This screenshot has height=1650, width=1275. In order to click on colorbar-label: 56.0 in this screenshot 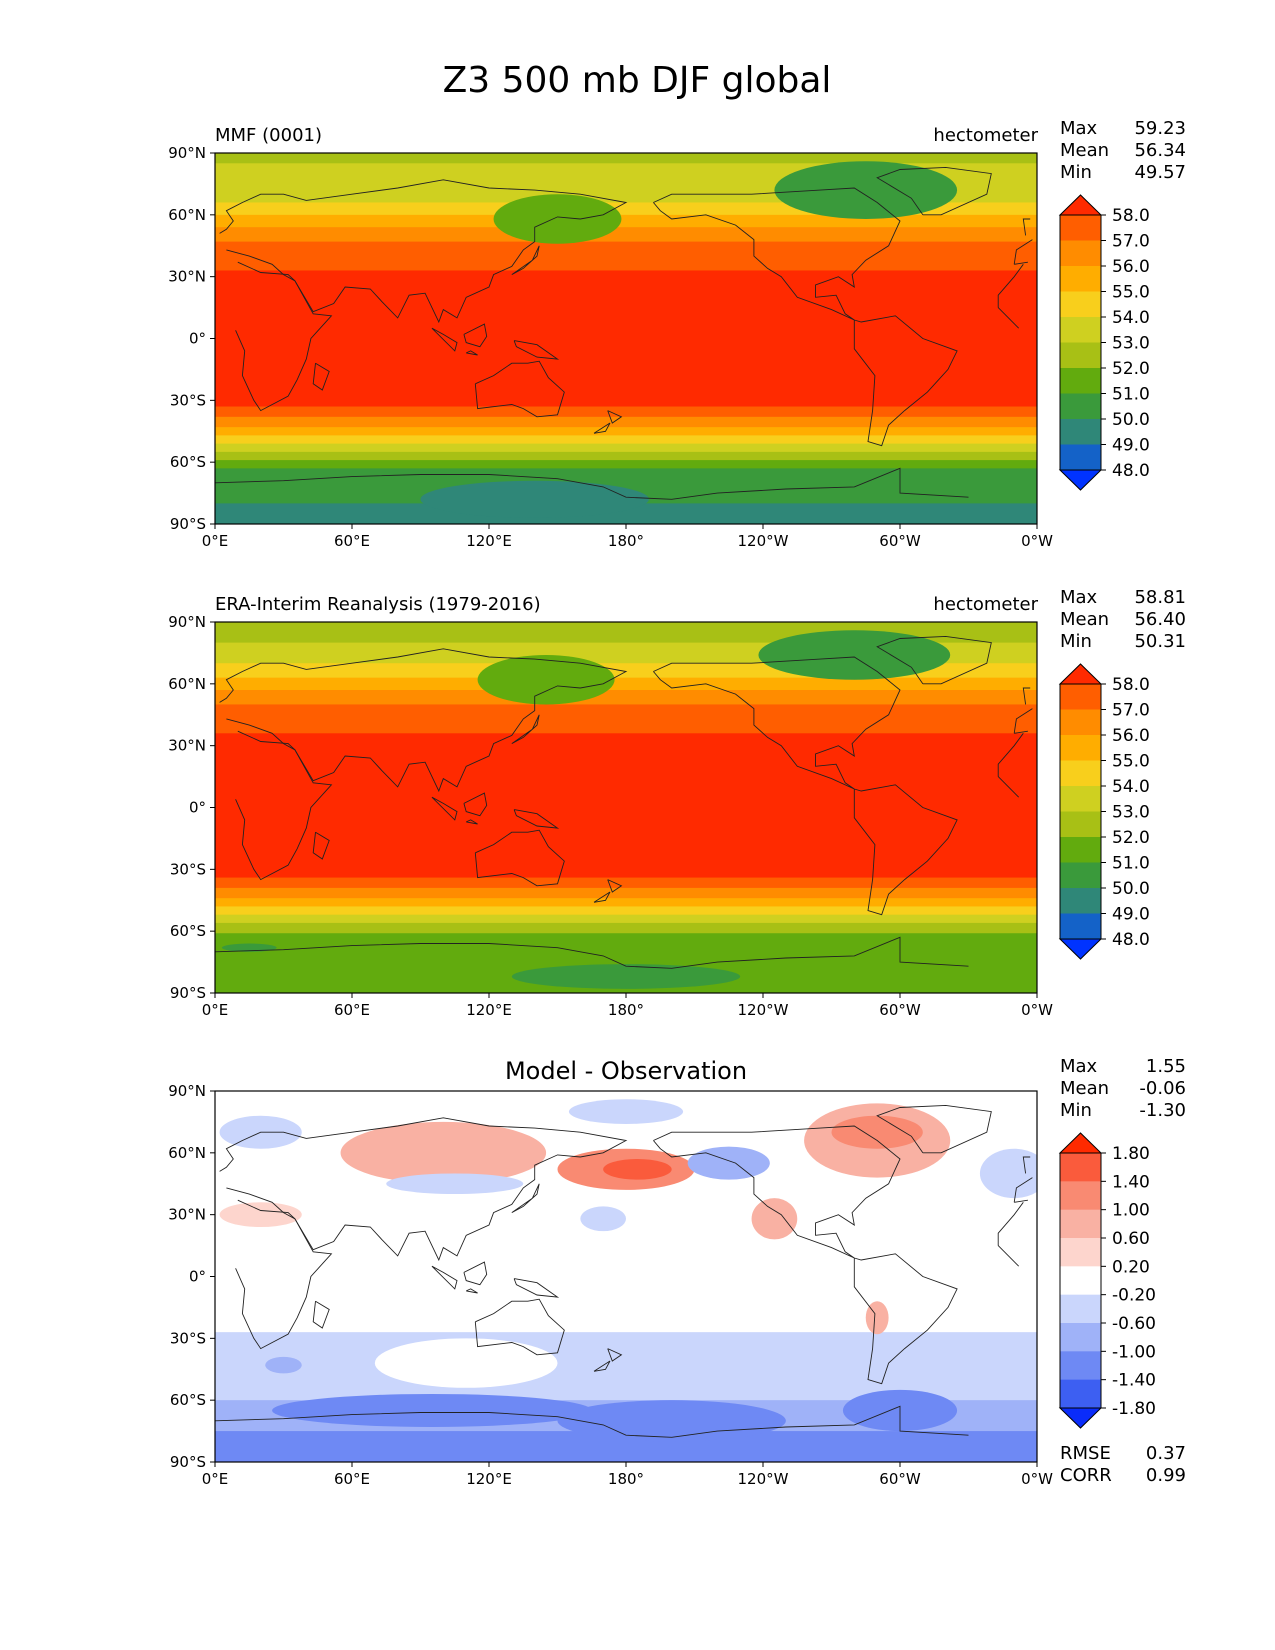, I will do `click(1131, 267)`.